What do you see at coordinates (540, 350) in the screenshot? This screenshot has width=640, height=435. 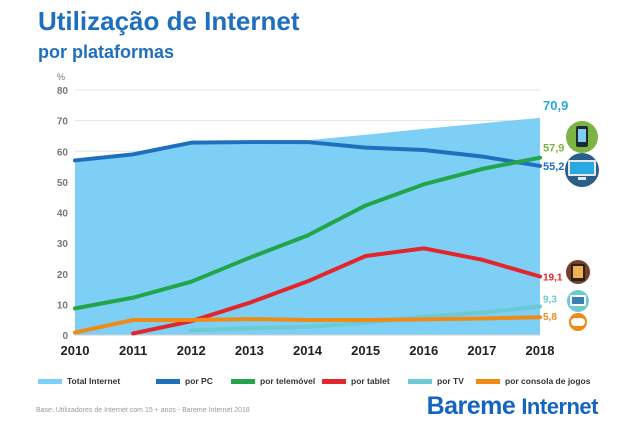 I see `x-tick-label: 2018` at bounding box center [540, 350].